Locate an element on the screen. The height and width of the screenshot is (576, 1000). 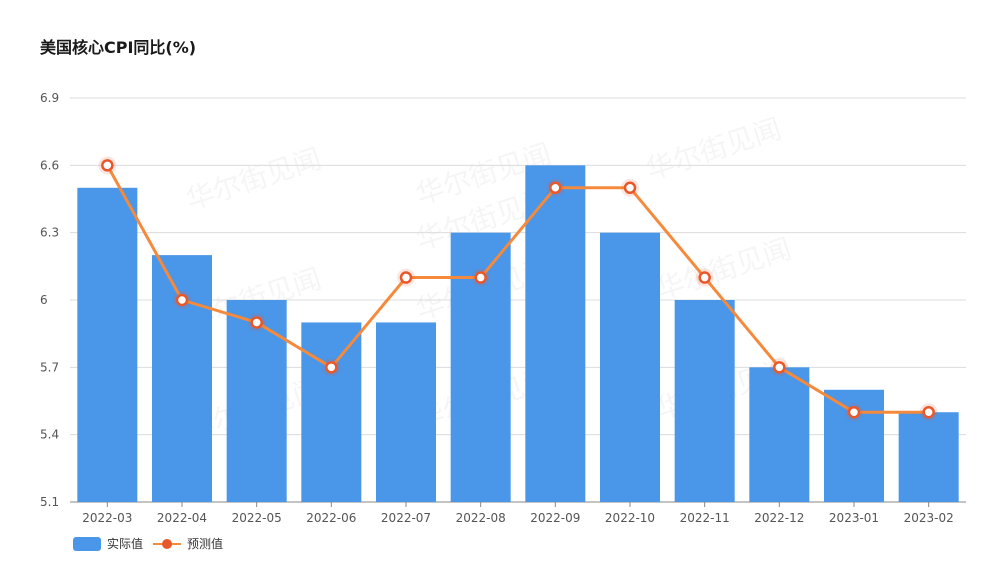
legend-item-actual: 实际值 is located at coordinates (108, 543).